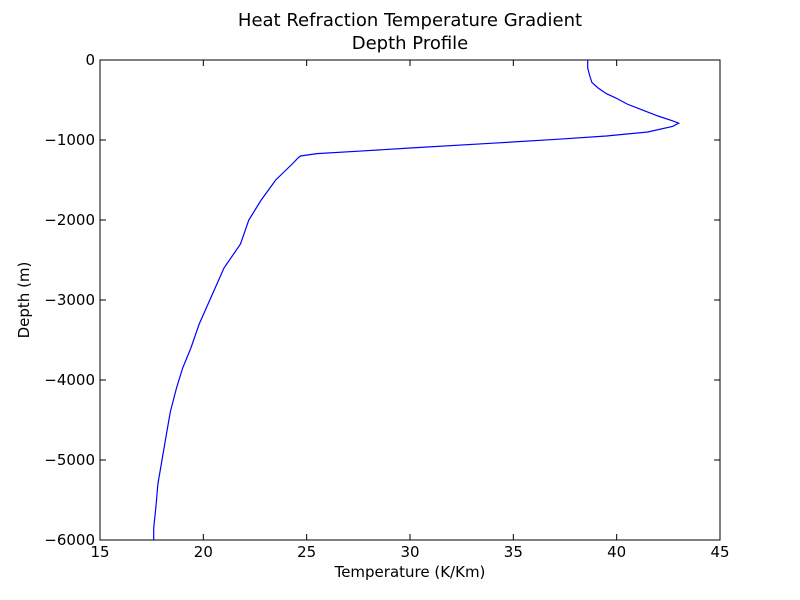  What do you see at coordinates (719, 552) in the screenshot?
I see `x-tick-label: 45` at bounding box center [719, 552].